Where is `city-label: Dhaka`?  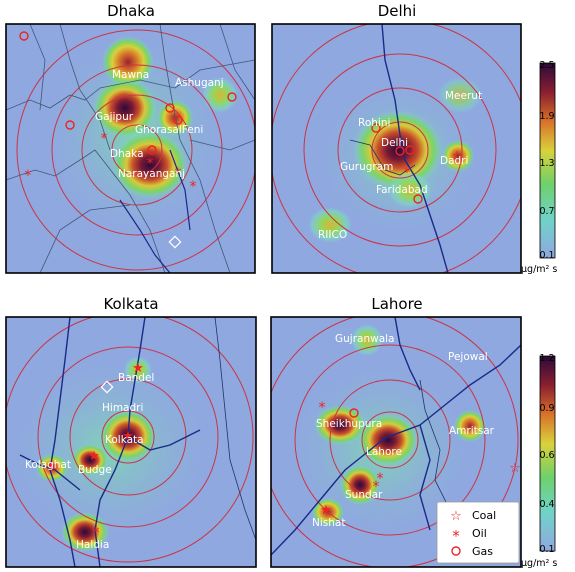
city-label: Dhaka is located at coordinates (127, 154).